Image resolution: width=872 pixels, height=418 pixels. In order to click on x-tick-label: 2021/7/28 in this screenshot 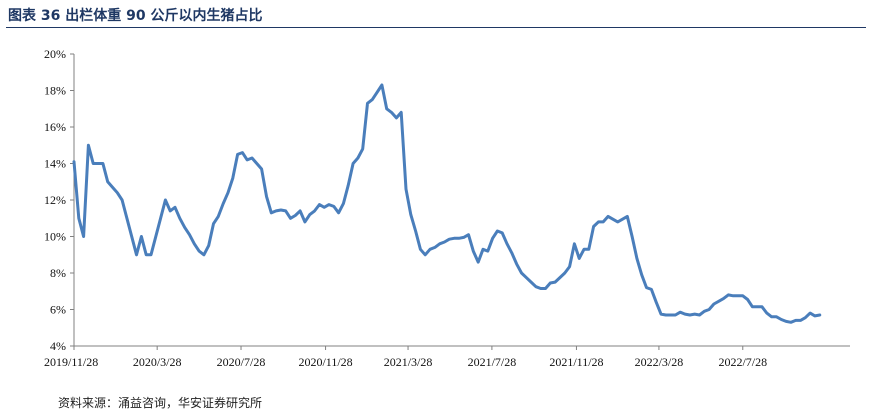, I will do `click(492, 362)`.